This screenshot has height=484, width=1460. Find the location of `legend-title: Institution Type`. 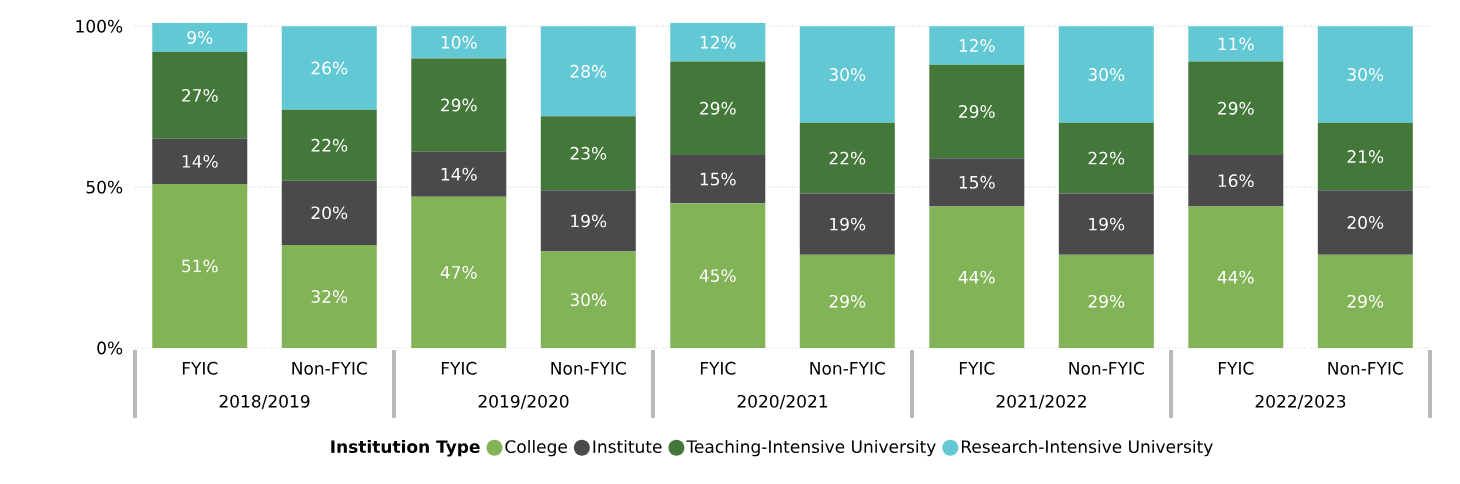

legend-title: Institution Type is located at coordinates (405, 448).